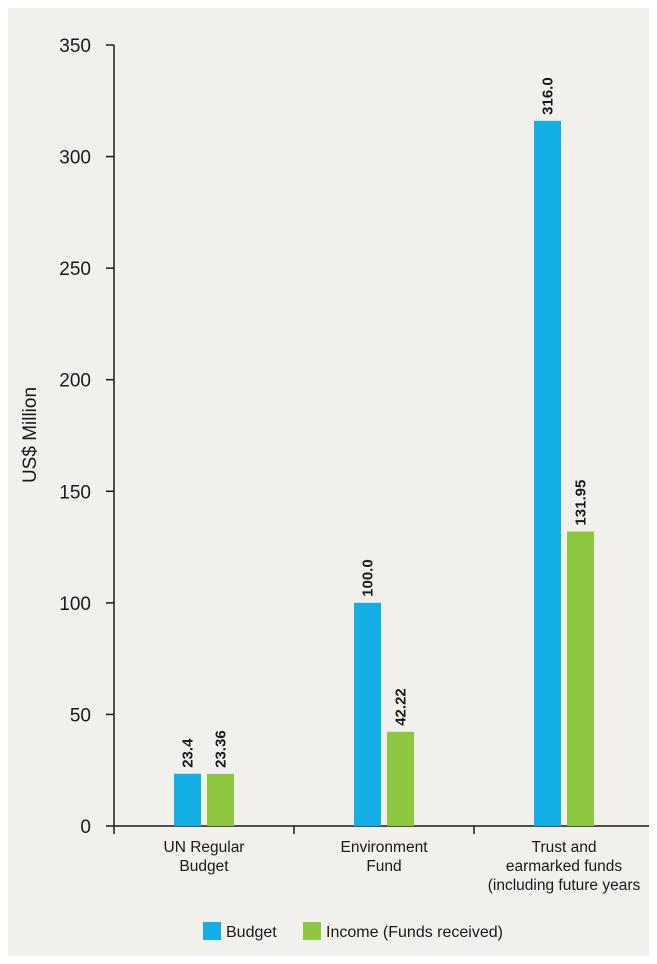 The height and width of the screenshot is (964, 657). I want to click on legend-label-budget: Budget, so click(251, 932).